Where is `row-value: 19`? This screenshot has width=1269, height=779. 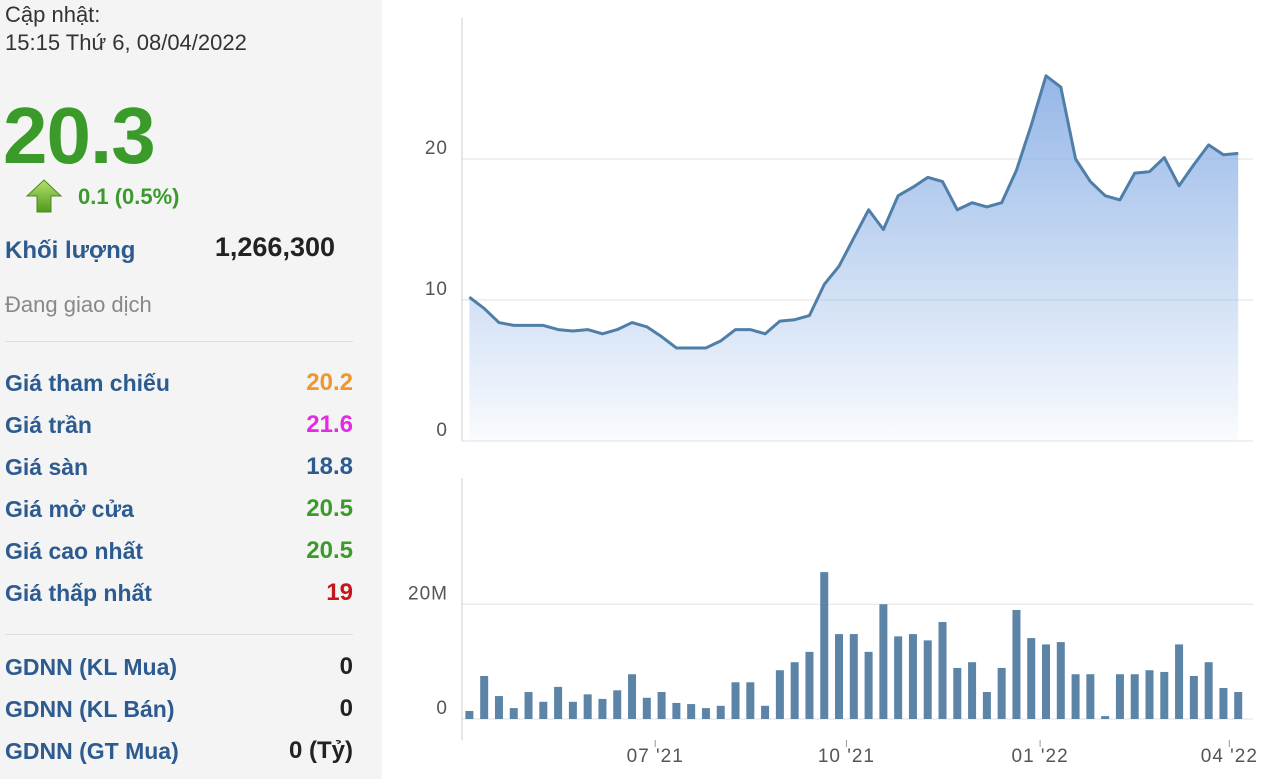
row-value: 19 is located at coordinates (339, 592).